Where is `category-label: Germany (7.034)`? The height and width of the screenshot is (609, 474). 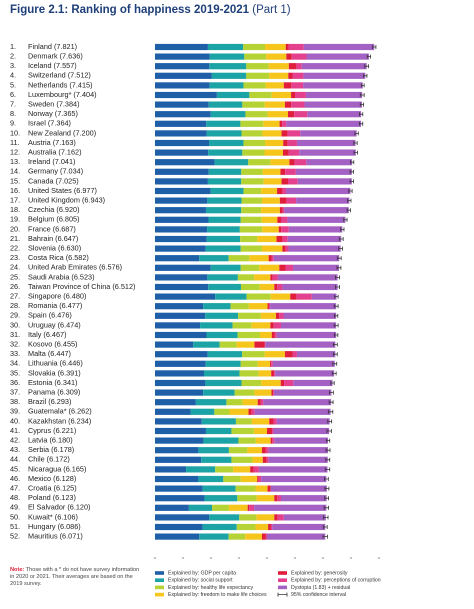
category-label: Germany (7.034) is located at coordinates (55, 171).